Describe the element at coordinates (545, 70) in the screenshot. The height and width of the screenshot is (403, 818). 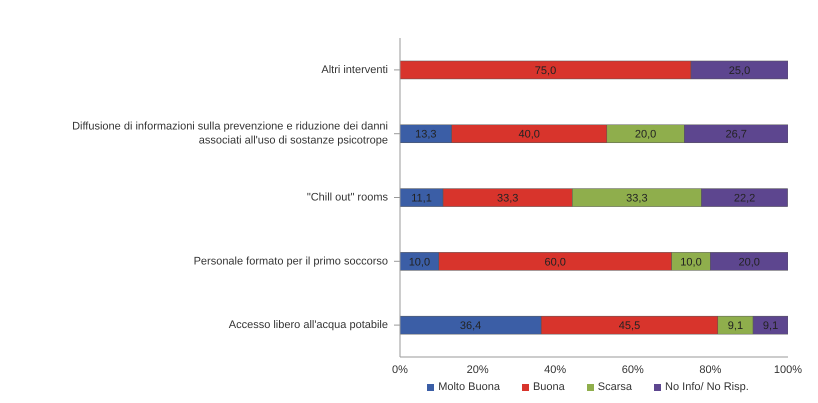
I see `data-label: 75,0` at that location.